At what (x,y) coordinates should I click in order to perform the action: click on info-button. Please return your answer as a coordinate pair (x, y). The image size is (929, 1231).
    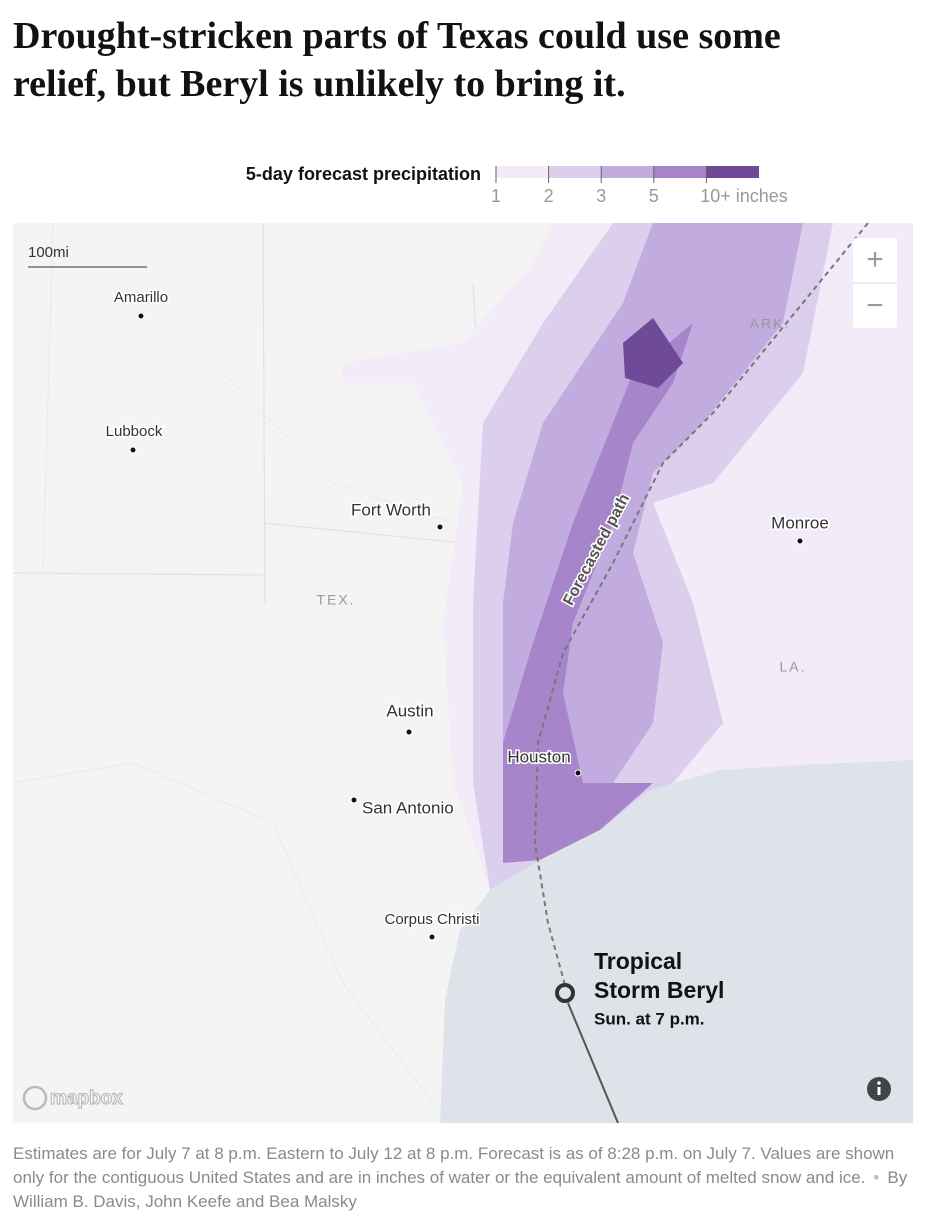
    Looking at the image, I should click on (879, 1089).